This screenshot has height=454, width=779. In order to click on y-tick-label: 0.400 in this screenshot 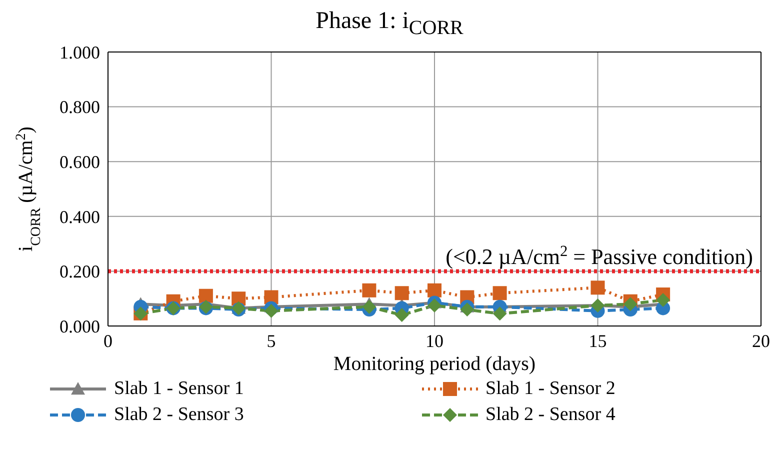, I will do `click(80, 216)`.